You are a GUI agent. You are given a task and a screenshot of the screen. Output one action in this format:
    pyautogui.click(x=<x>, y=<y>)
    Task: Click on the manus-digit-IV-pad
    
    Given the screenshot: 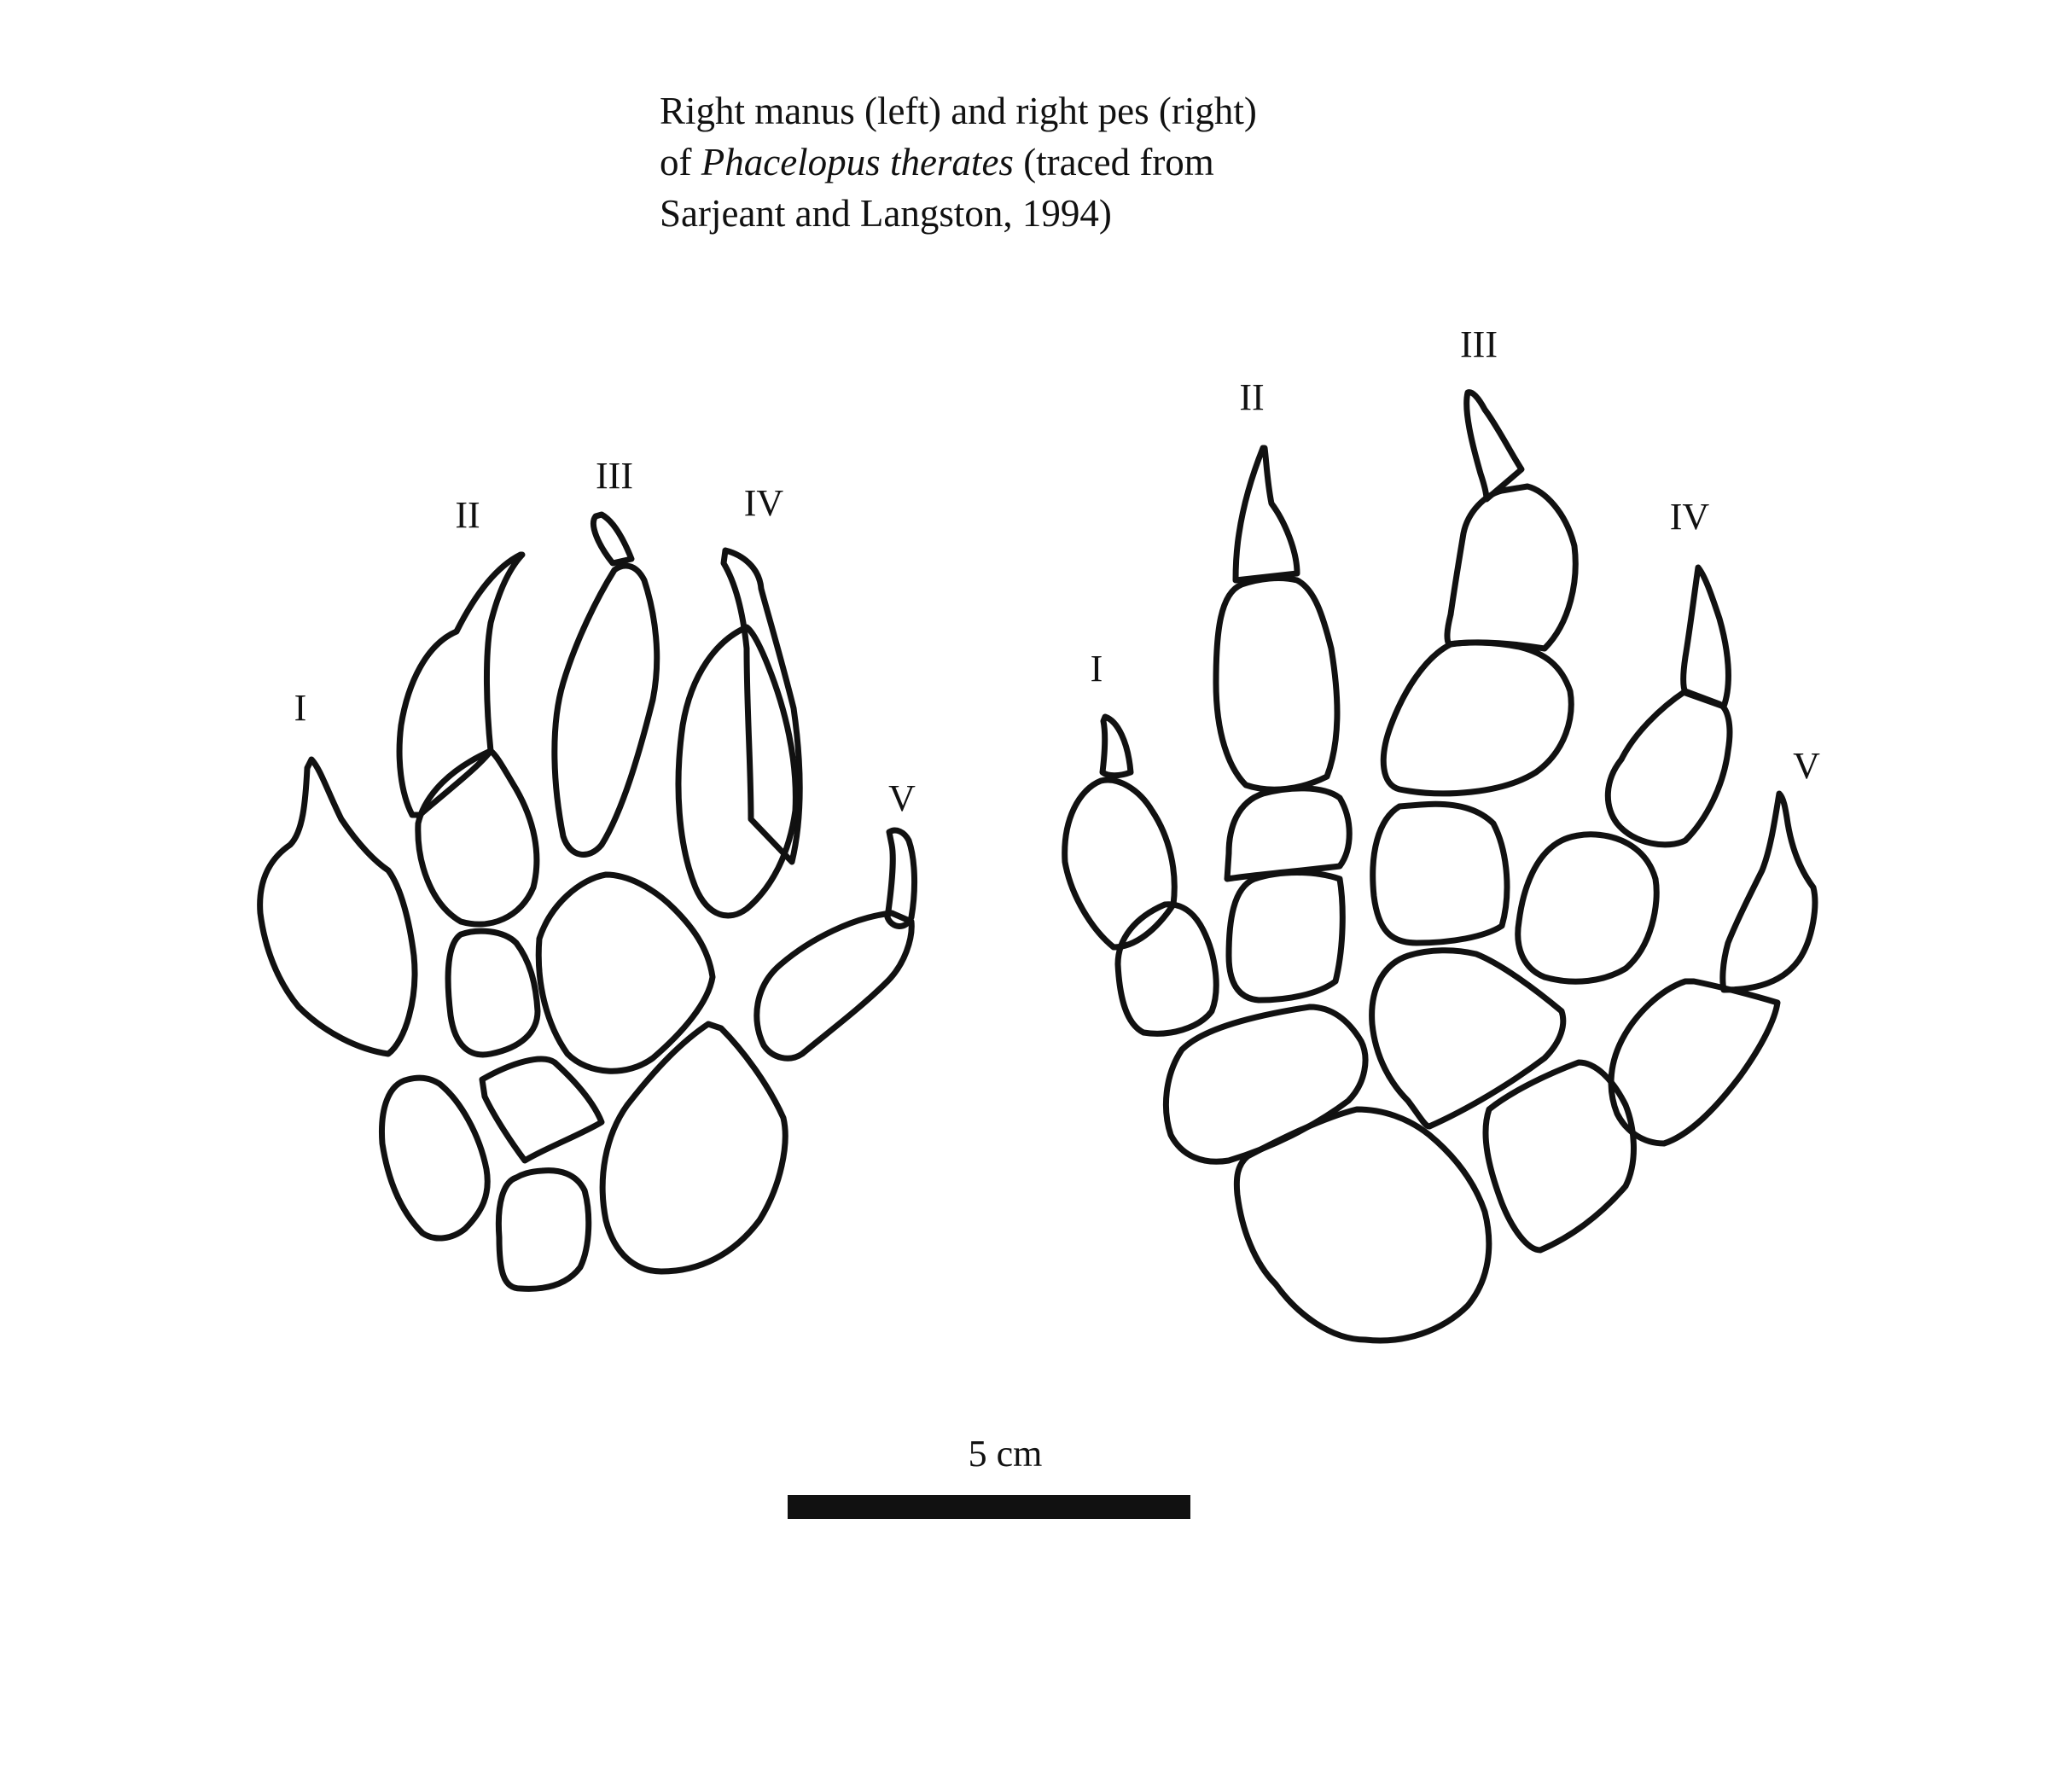 What is the action you would take?
    pyautogui.click(x=737, y=771)
    